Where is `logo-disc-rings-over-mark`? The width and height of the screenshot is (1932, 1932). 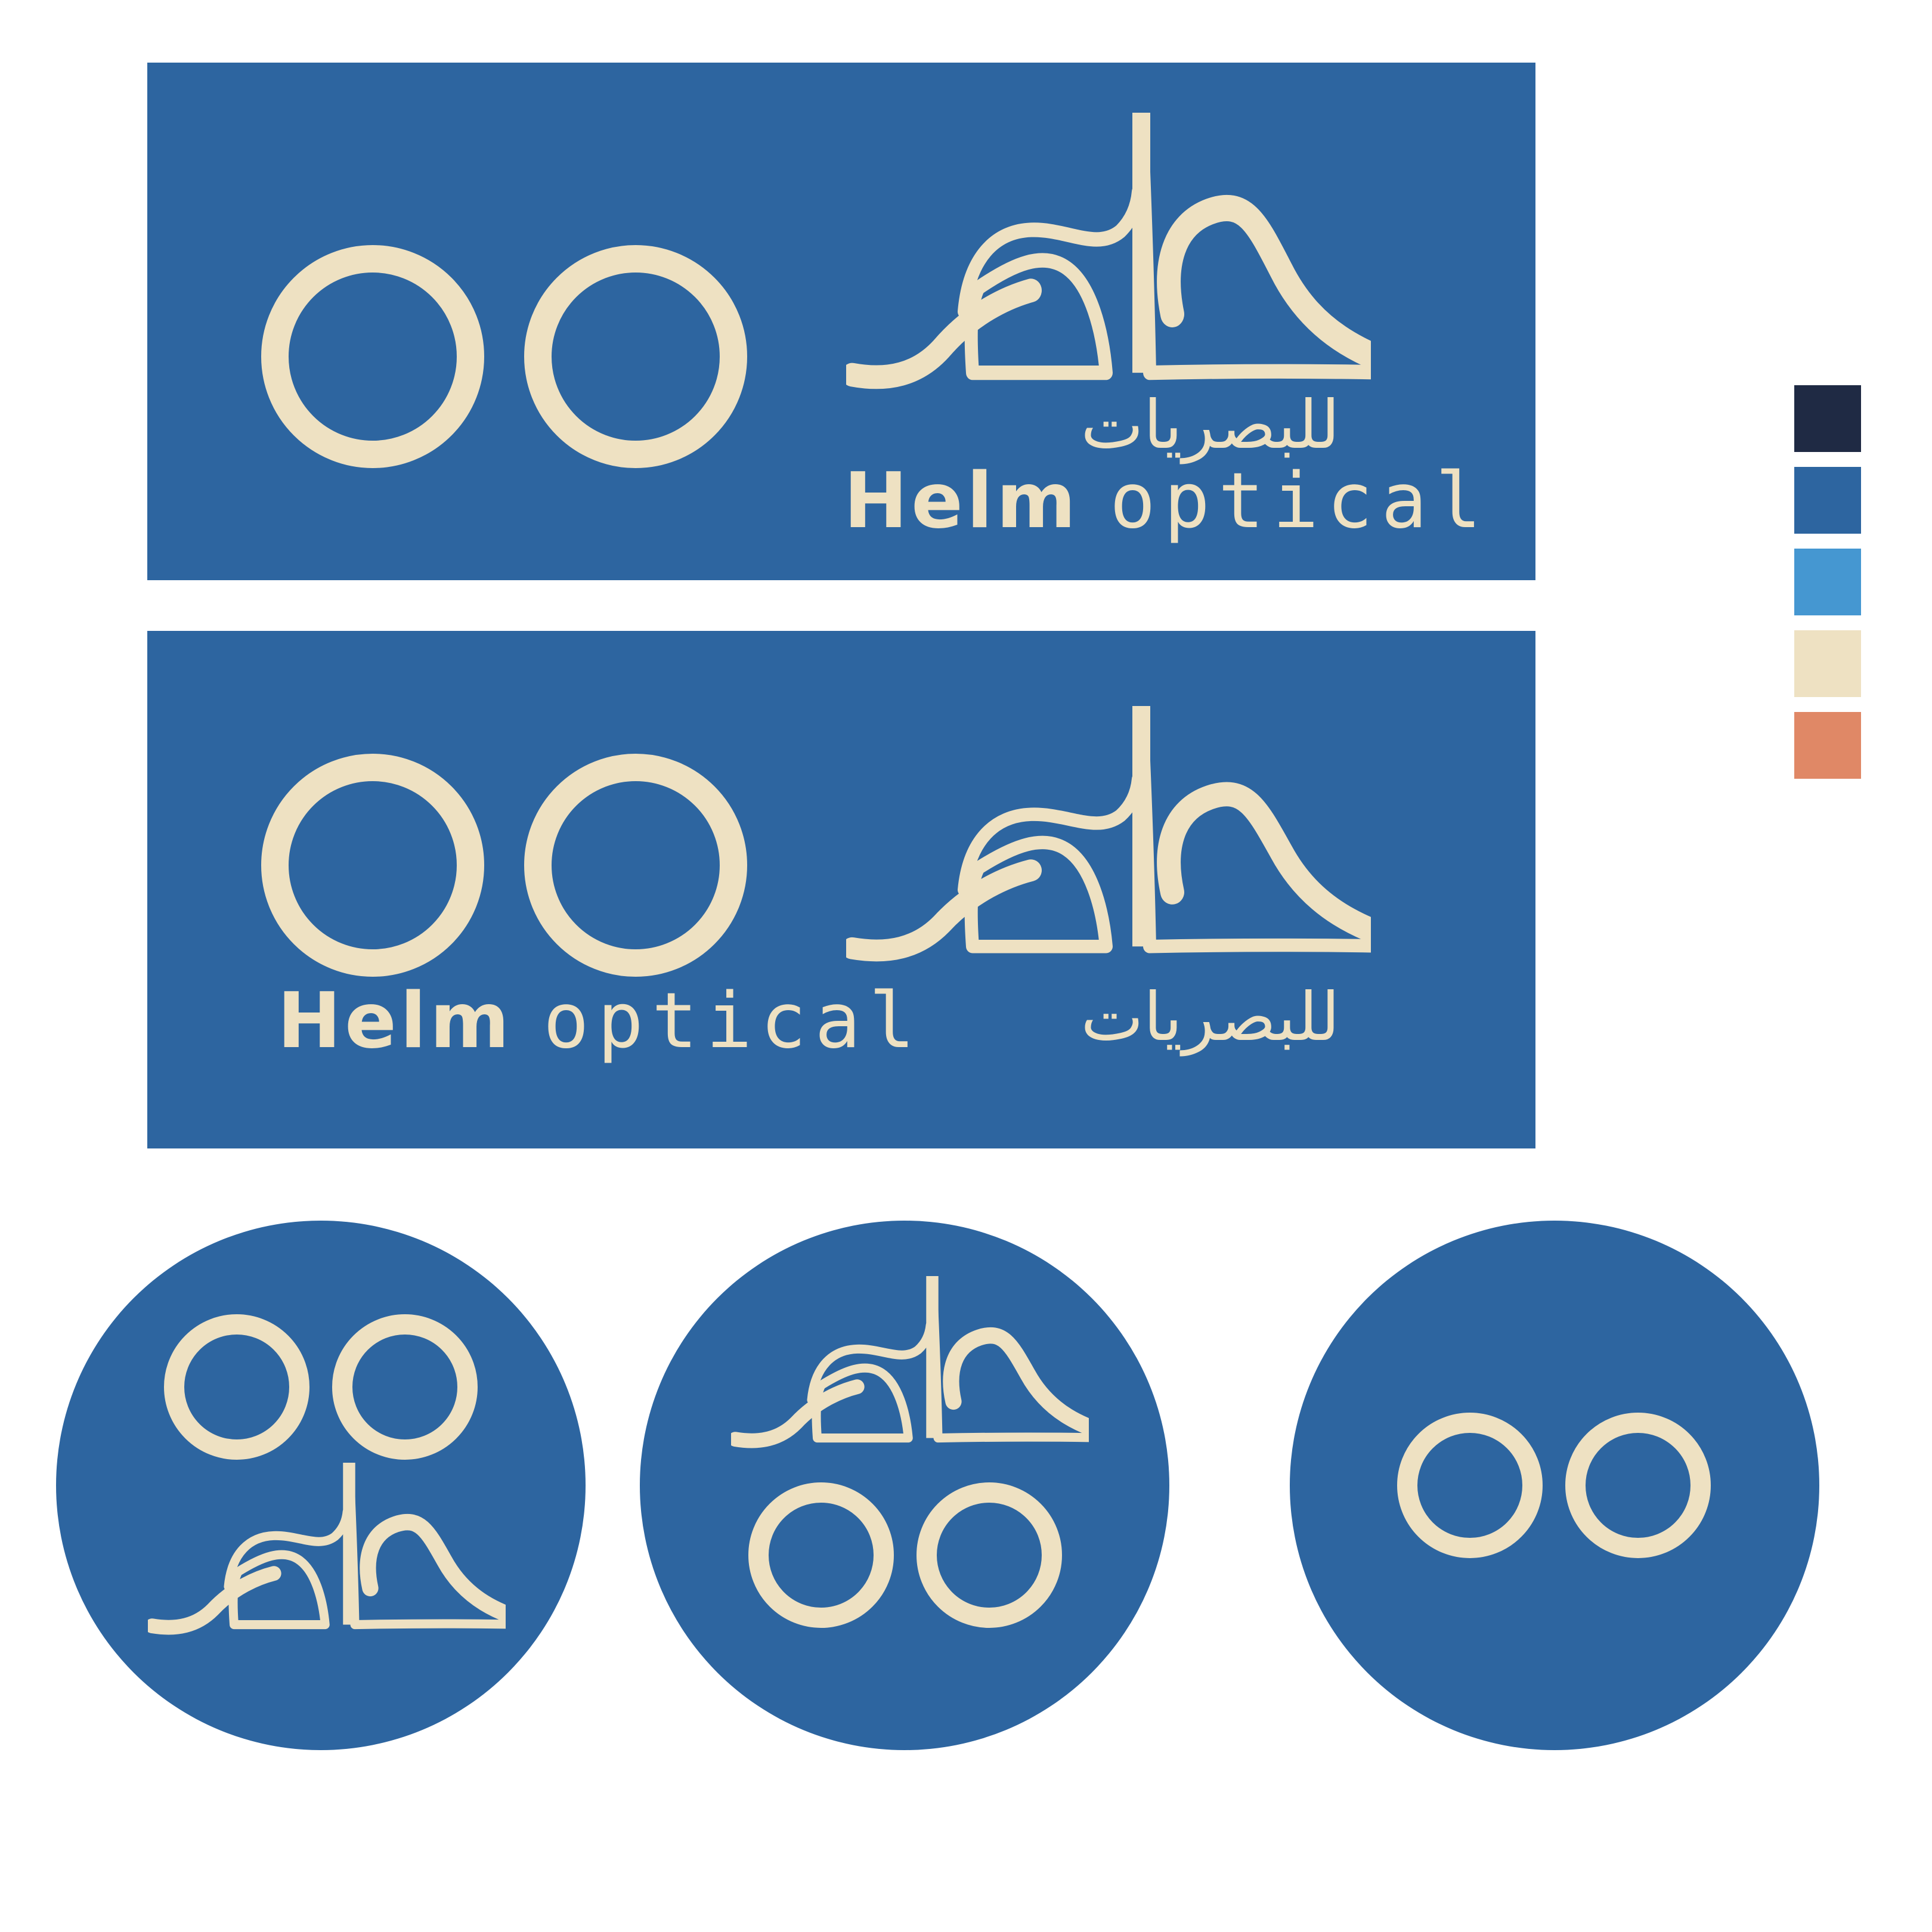 logo-disc-rings-over-mark is located at coordinates (321, 1485).